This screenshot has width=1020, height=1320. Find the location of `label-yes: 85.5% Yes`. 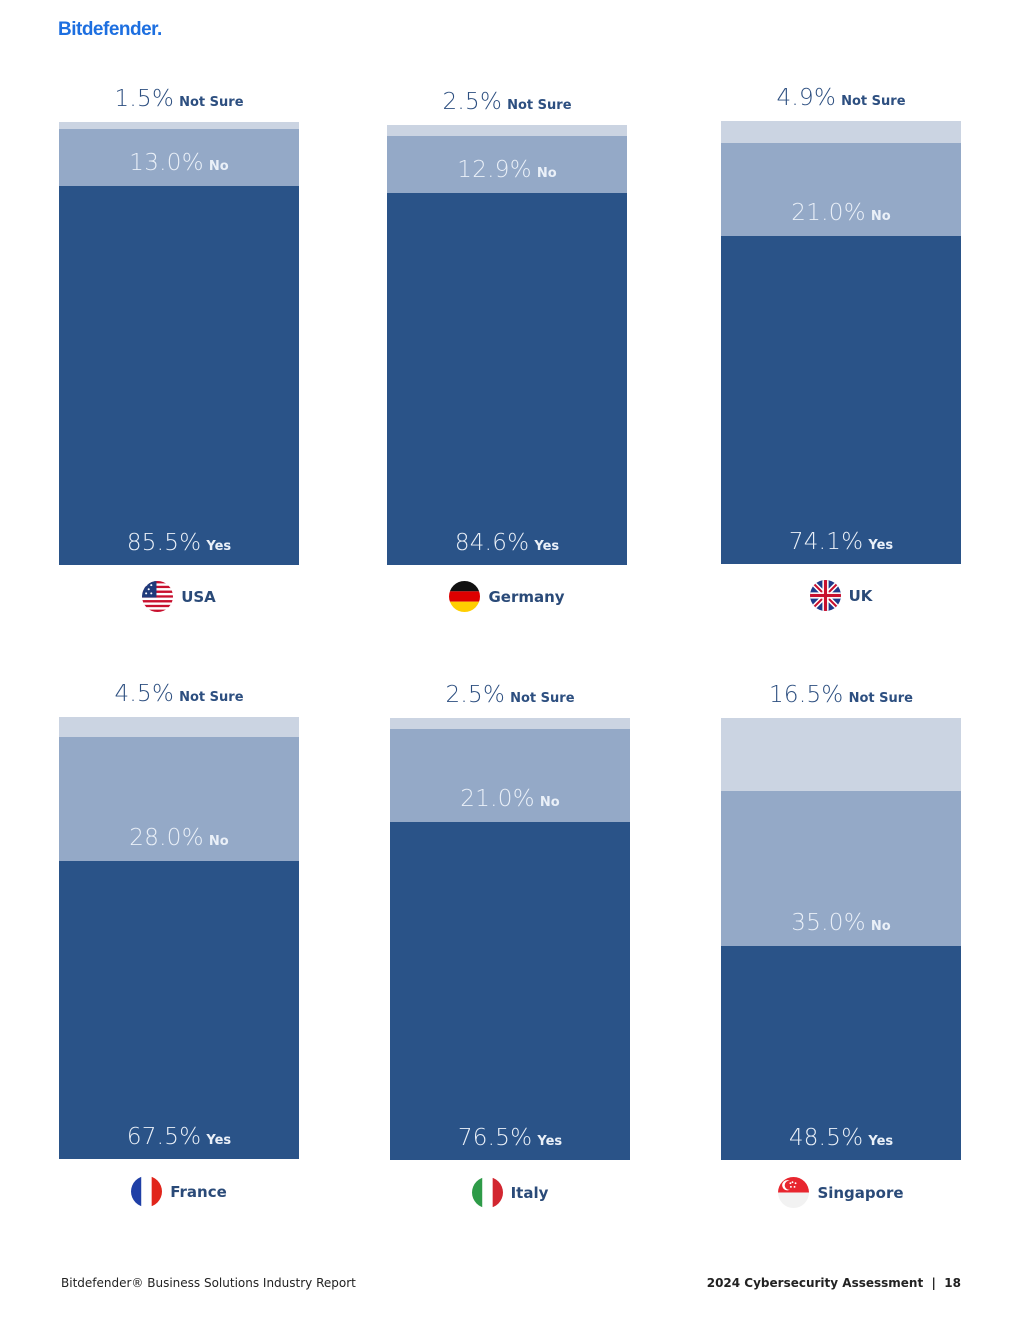

label-yes: 85.5% Yes is located at coordinates (179, 543).